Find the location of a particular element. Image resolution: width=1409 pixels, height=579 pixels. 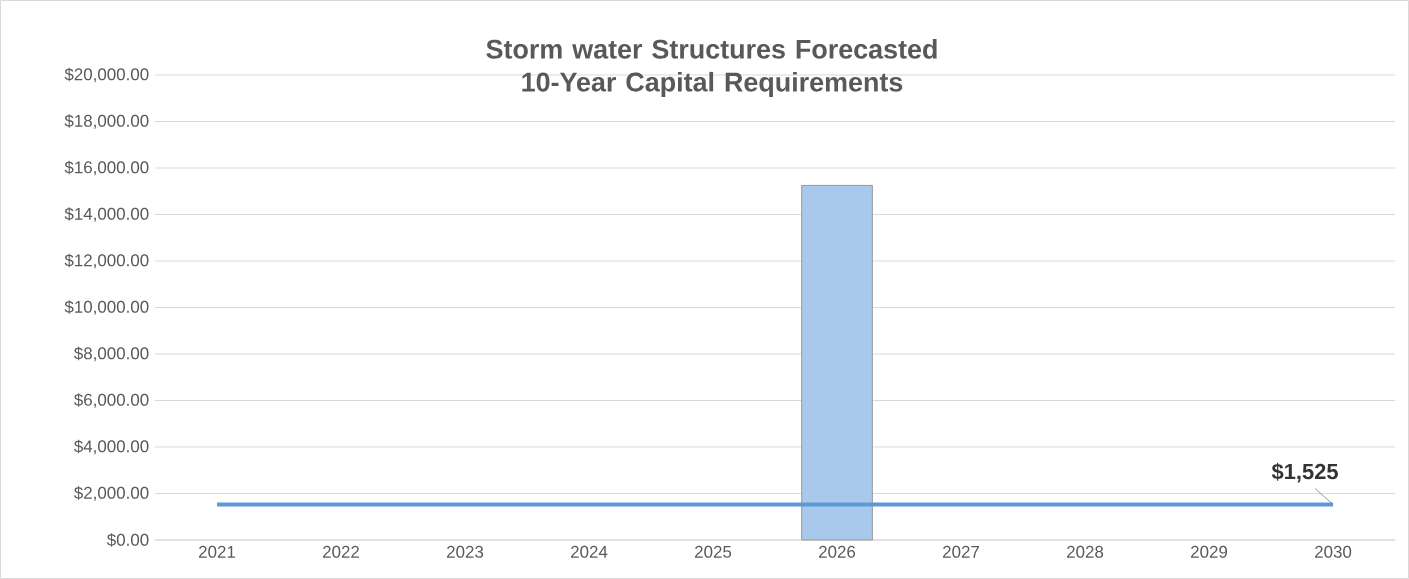

y-tick-label: $4,000.00 is located at coordinates (111, 447).